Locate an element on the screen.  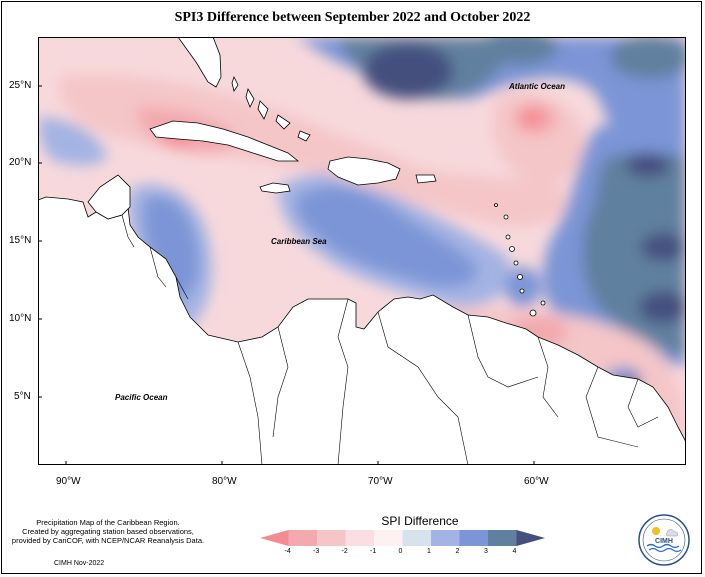
colorbar is located at coordinates (402, 538).